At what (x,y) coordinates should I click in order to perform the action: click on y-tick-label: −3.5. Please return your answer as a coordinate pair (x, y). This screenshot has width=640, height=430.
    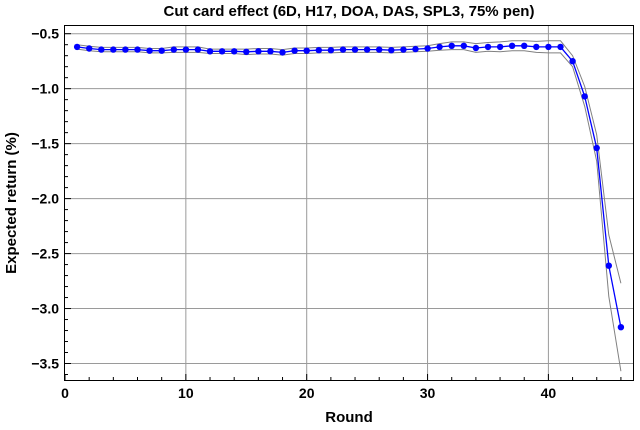
    Looking at the image, I should click on (45, 364).